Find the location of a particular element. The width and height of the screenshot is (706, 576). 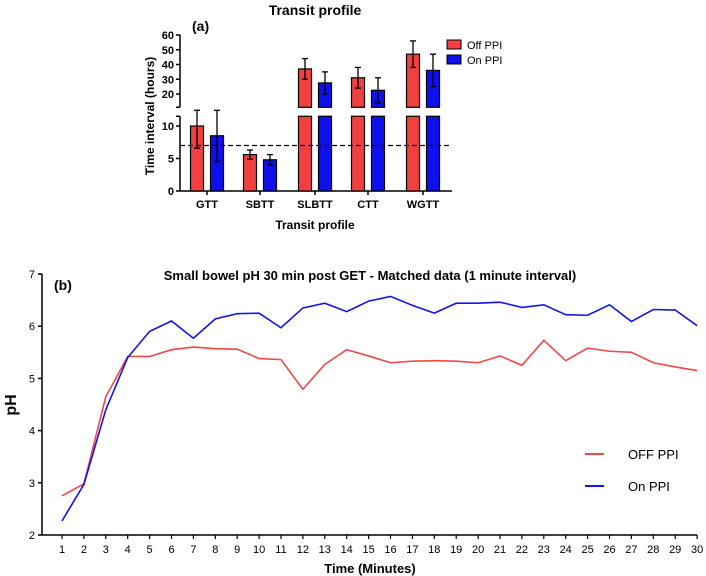

x-tick-label: 20 is located at coordinates (478, 550).